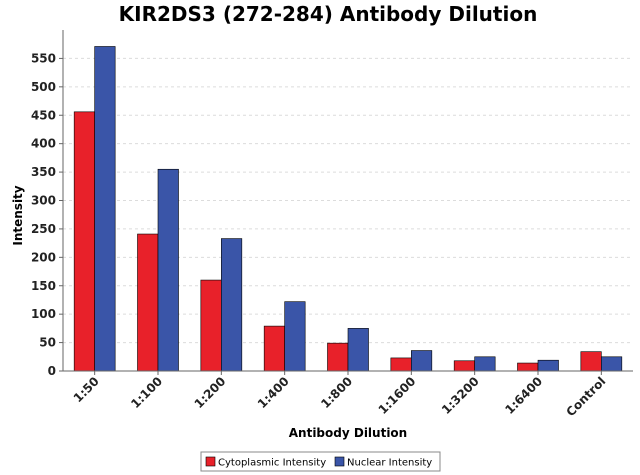 Image resolution: width=640 pixels, height=475 pixels. Describe the element at coordinates (86, 389) in the screenshot. I see `x-tick-label-1: 1:50` at that location.